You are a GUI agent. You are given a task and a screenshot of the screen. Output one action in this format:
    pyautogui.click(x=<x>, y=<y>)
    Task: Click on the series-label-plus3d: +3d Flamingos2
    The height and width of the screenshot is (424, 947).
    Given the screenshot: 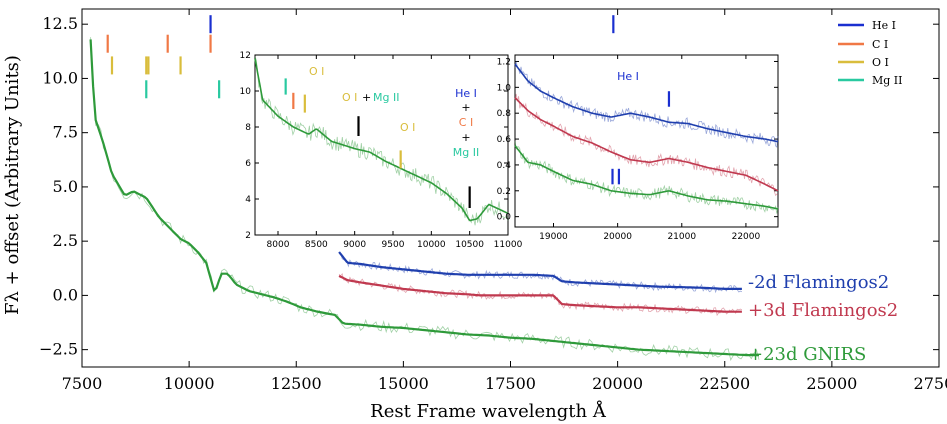 What is the action you would take?
    pyautogui.click(x=823, y=310)
    